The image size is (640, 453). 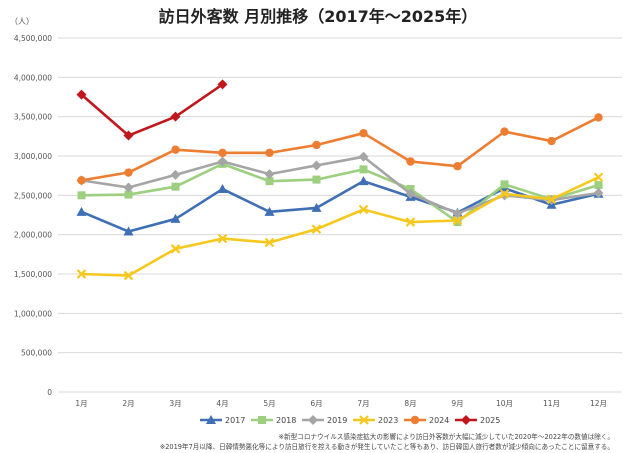 What do you see at coordinates (337, 420) in the screenshot?
I see `legend-label: 2019` at bounding box center [337, 420].